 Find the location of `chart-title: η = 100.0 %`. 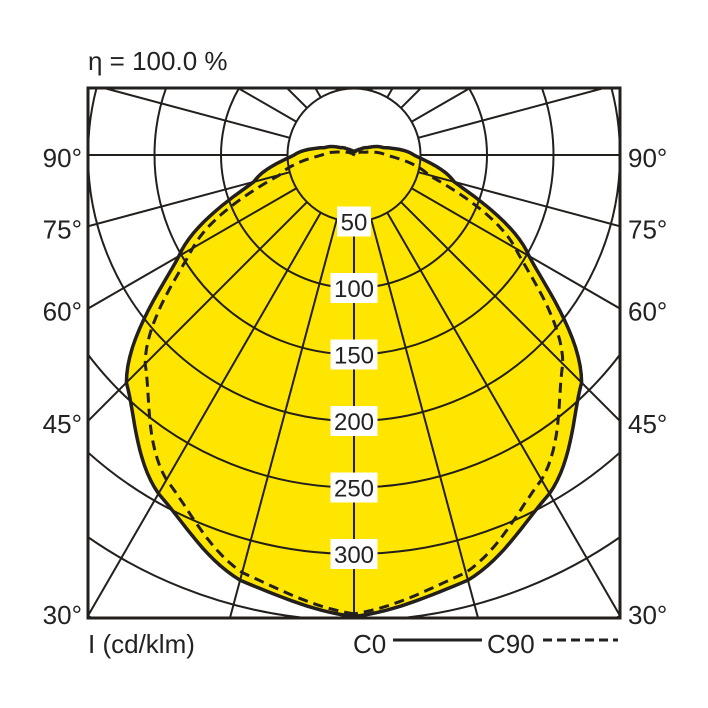

chart-title: η = 100.0 % is located at coordinates (158, 61).